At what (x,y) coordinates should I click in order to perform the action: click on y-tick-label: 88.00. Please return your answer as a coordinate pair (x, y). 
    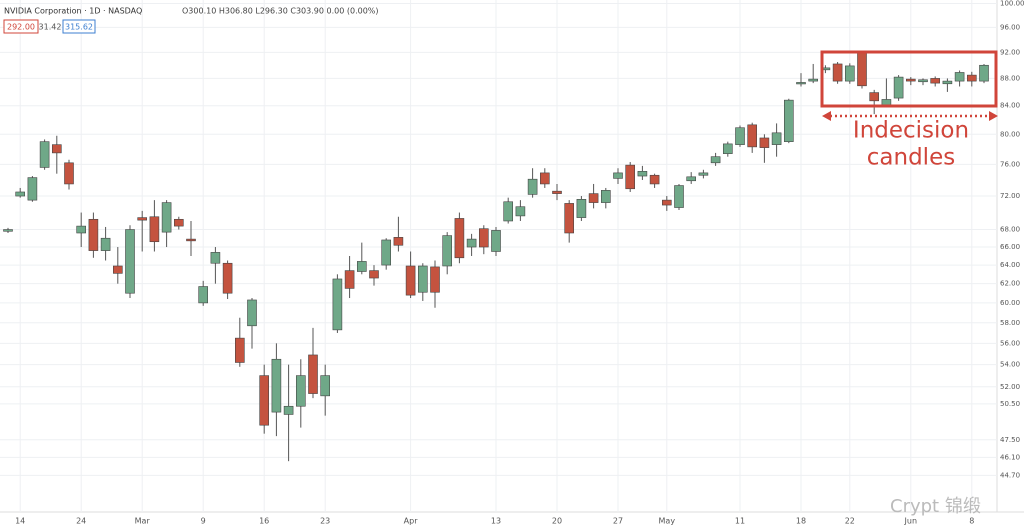
    Looking at the image, I should click on (1010, 78).